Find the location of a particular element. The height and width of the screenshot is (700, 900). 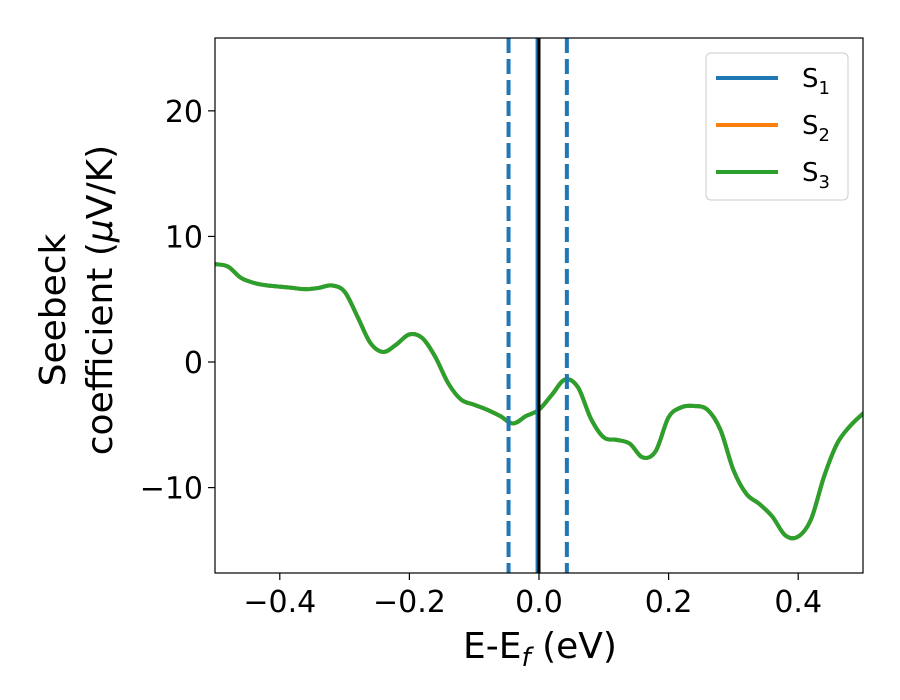

y-axis-label-line1: Seebeck is located at coordinates (53, 309).